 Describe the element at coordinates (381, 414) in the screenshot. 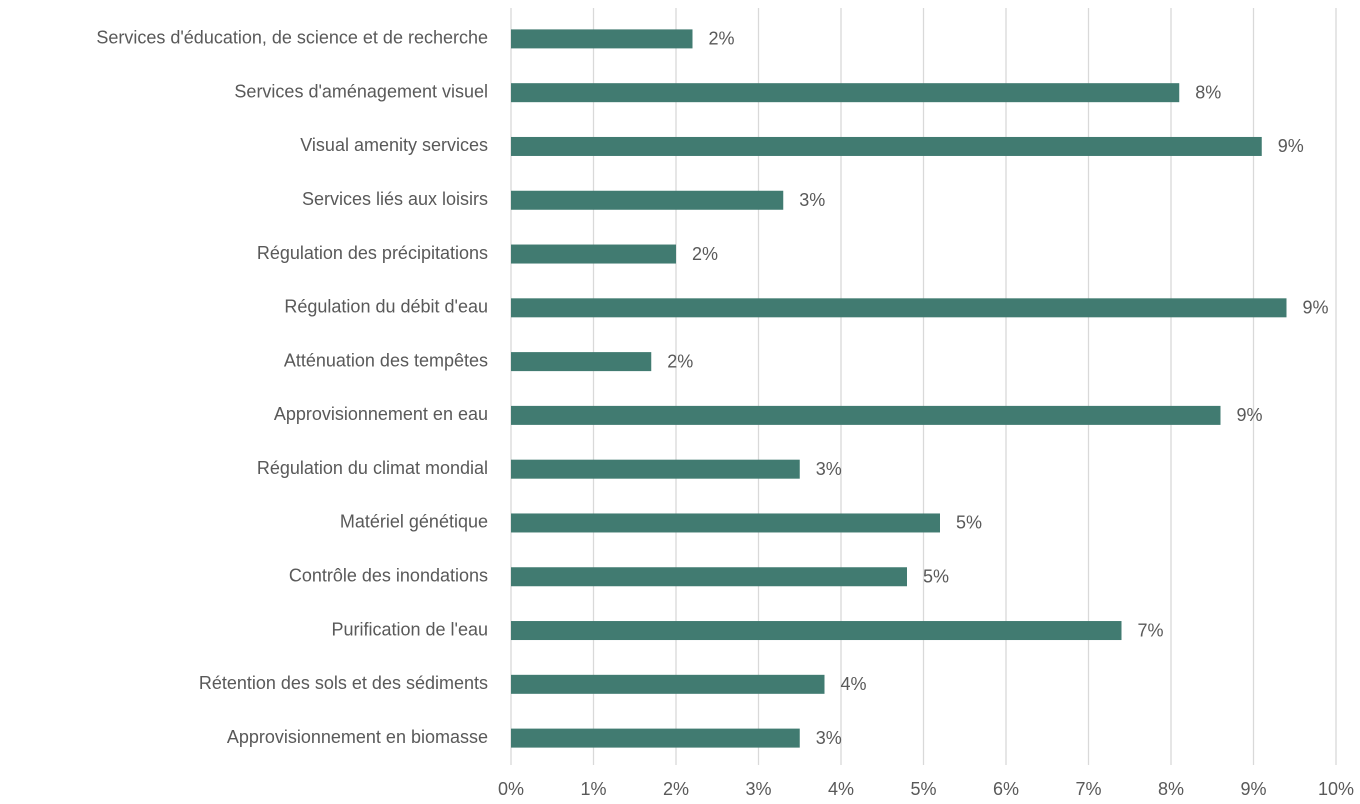

I see `y-tick-label: Approvisionnement en eau` at that location.